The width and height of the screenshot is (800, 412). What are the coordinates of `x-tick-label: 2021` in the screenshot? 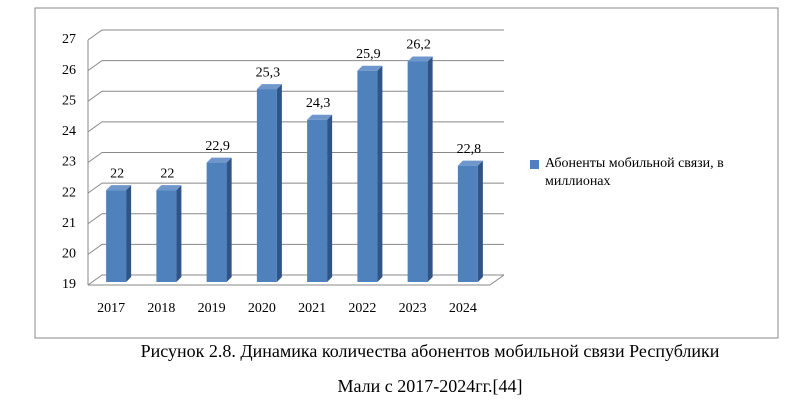 It's located at (312, 308).